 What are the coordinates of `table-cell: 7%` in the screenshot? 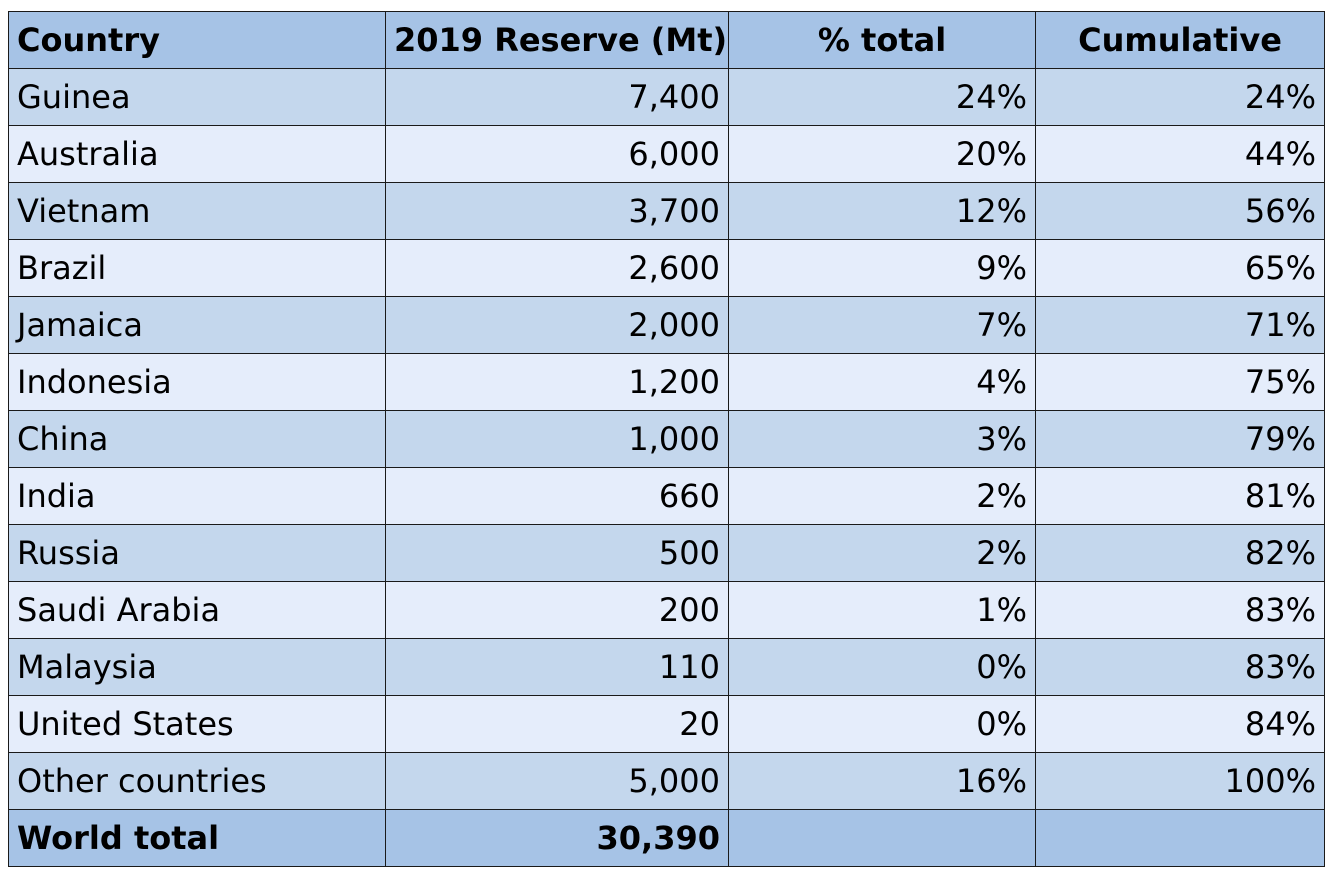 It's located at (882, 325).